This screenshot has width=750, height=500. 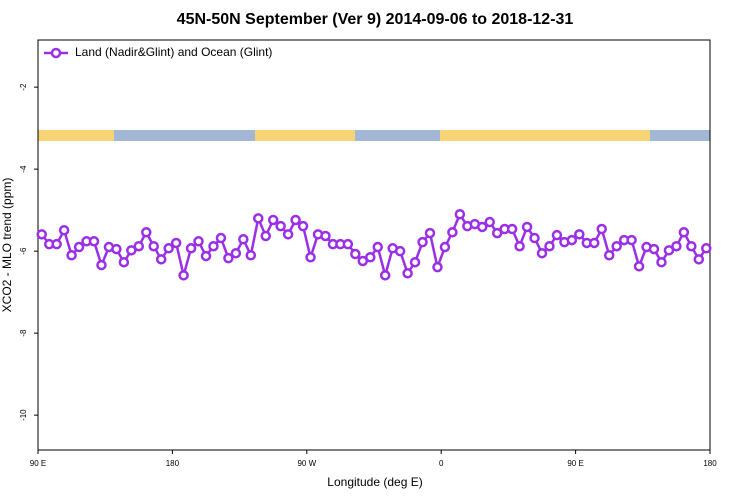 I want to click on y-tick-label: -4, so click(x=23, y=169).